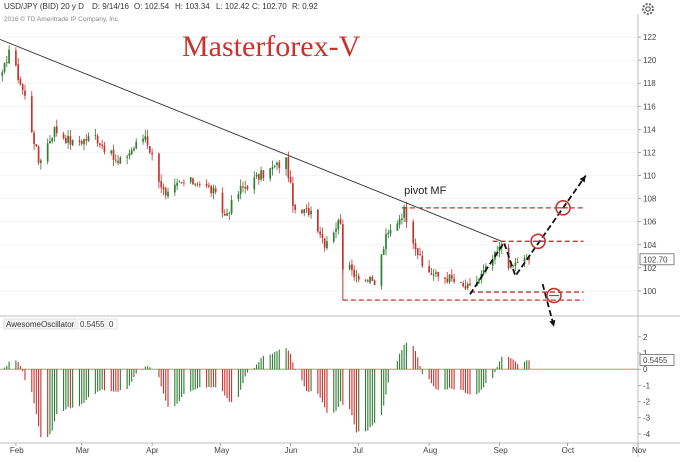 This screenshot has width=680, height=462. I want to click on price-tick-label: 122, so click(650, 37).